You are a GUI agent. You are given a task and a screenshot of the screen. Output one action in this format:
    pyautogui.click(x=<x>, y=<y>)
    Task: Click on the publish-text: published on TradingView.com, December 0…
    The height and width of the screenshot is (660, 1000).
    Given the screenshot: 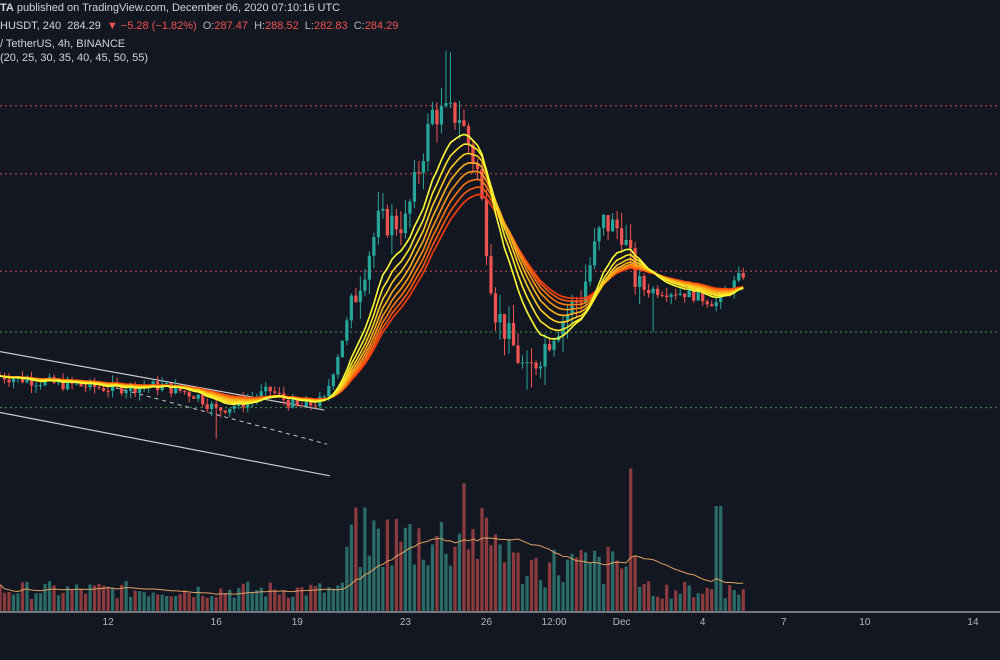 What is the action you would take?
    pyautogui.click(x=178, y=8)
    